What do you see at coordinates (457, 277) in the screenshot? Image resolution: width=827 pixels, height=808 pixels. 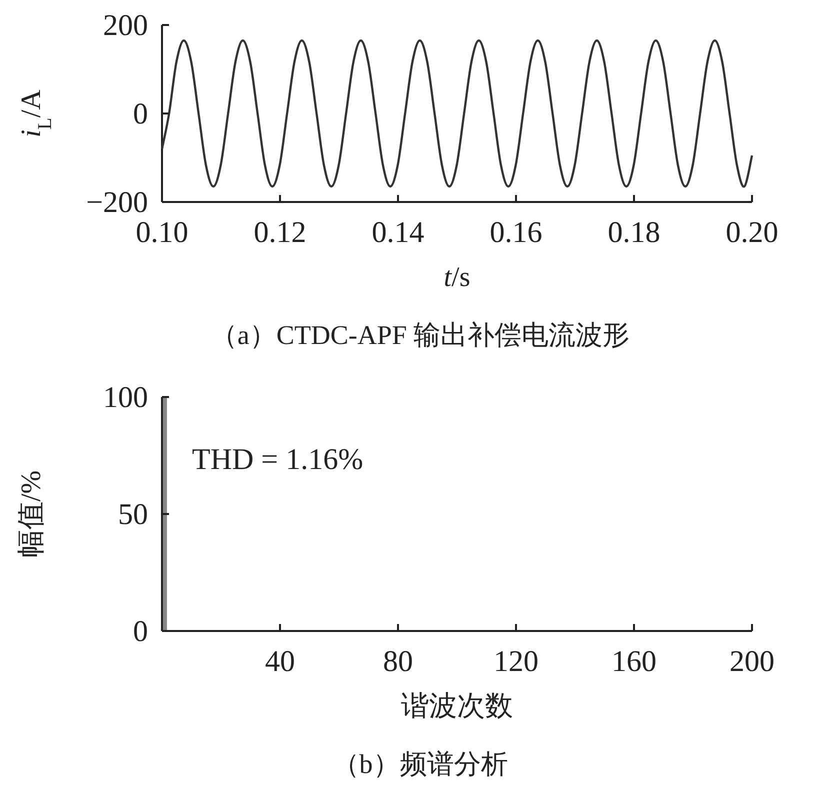 I see `x-axis-title: t/s` at bounding box center [457, 277].